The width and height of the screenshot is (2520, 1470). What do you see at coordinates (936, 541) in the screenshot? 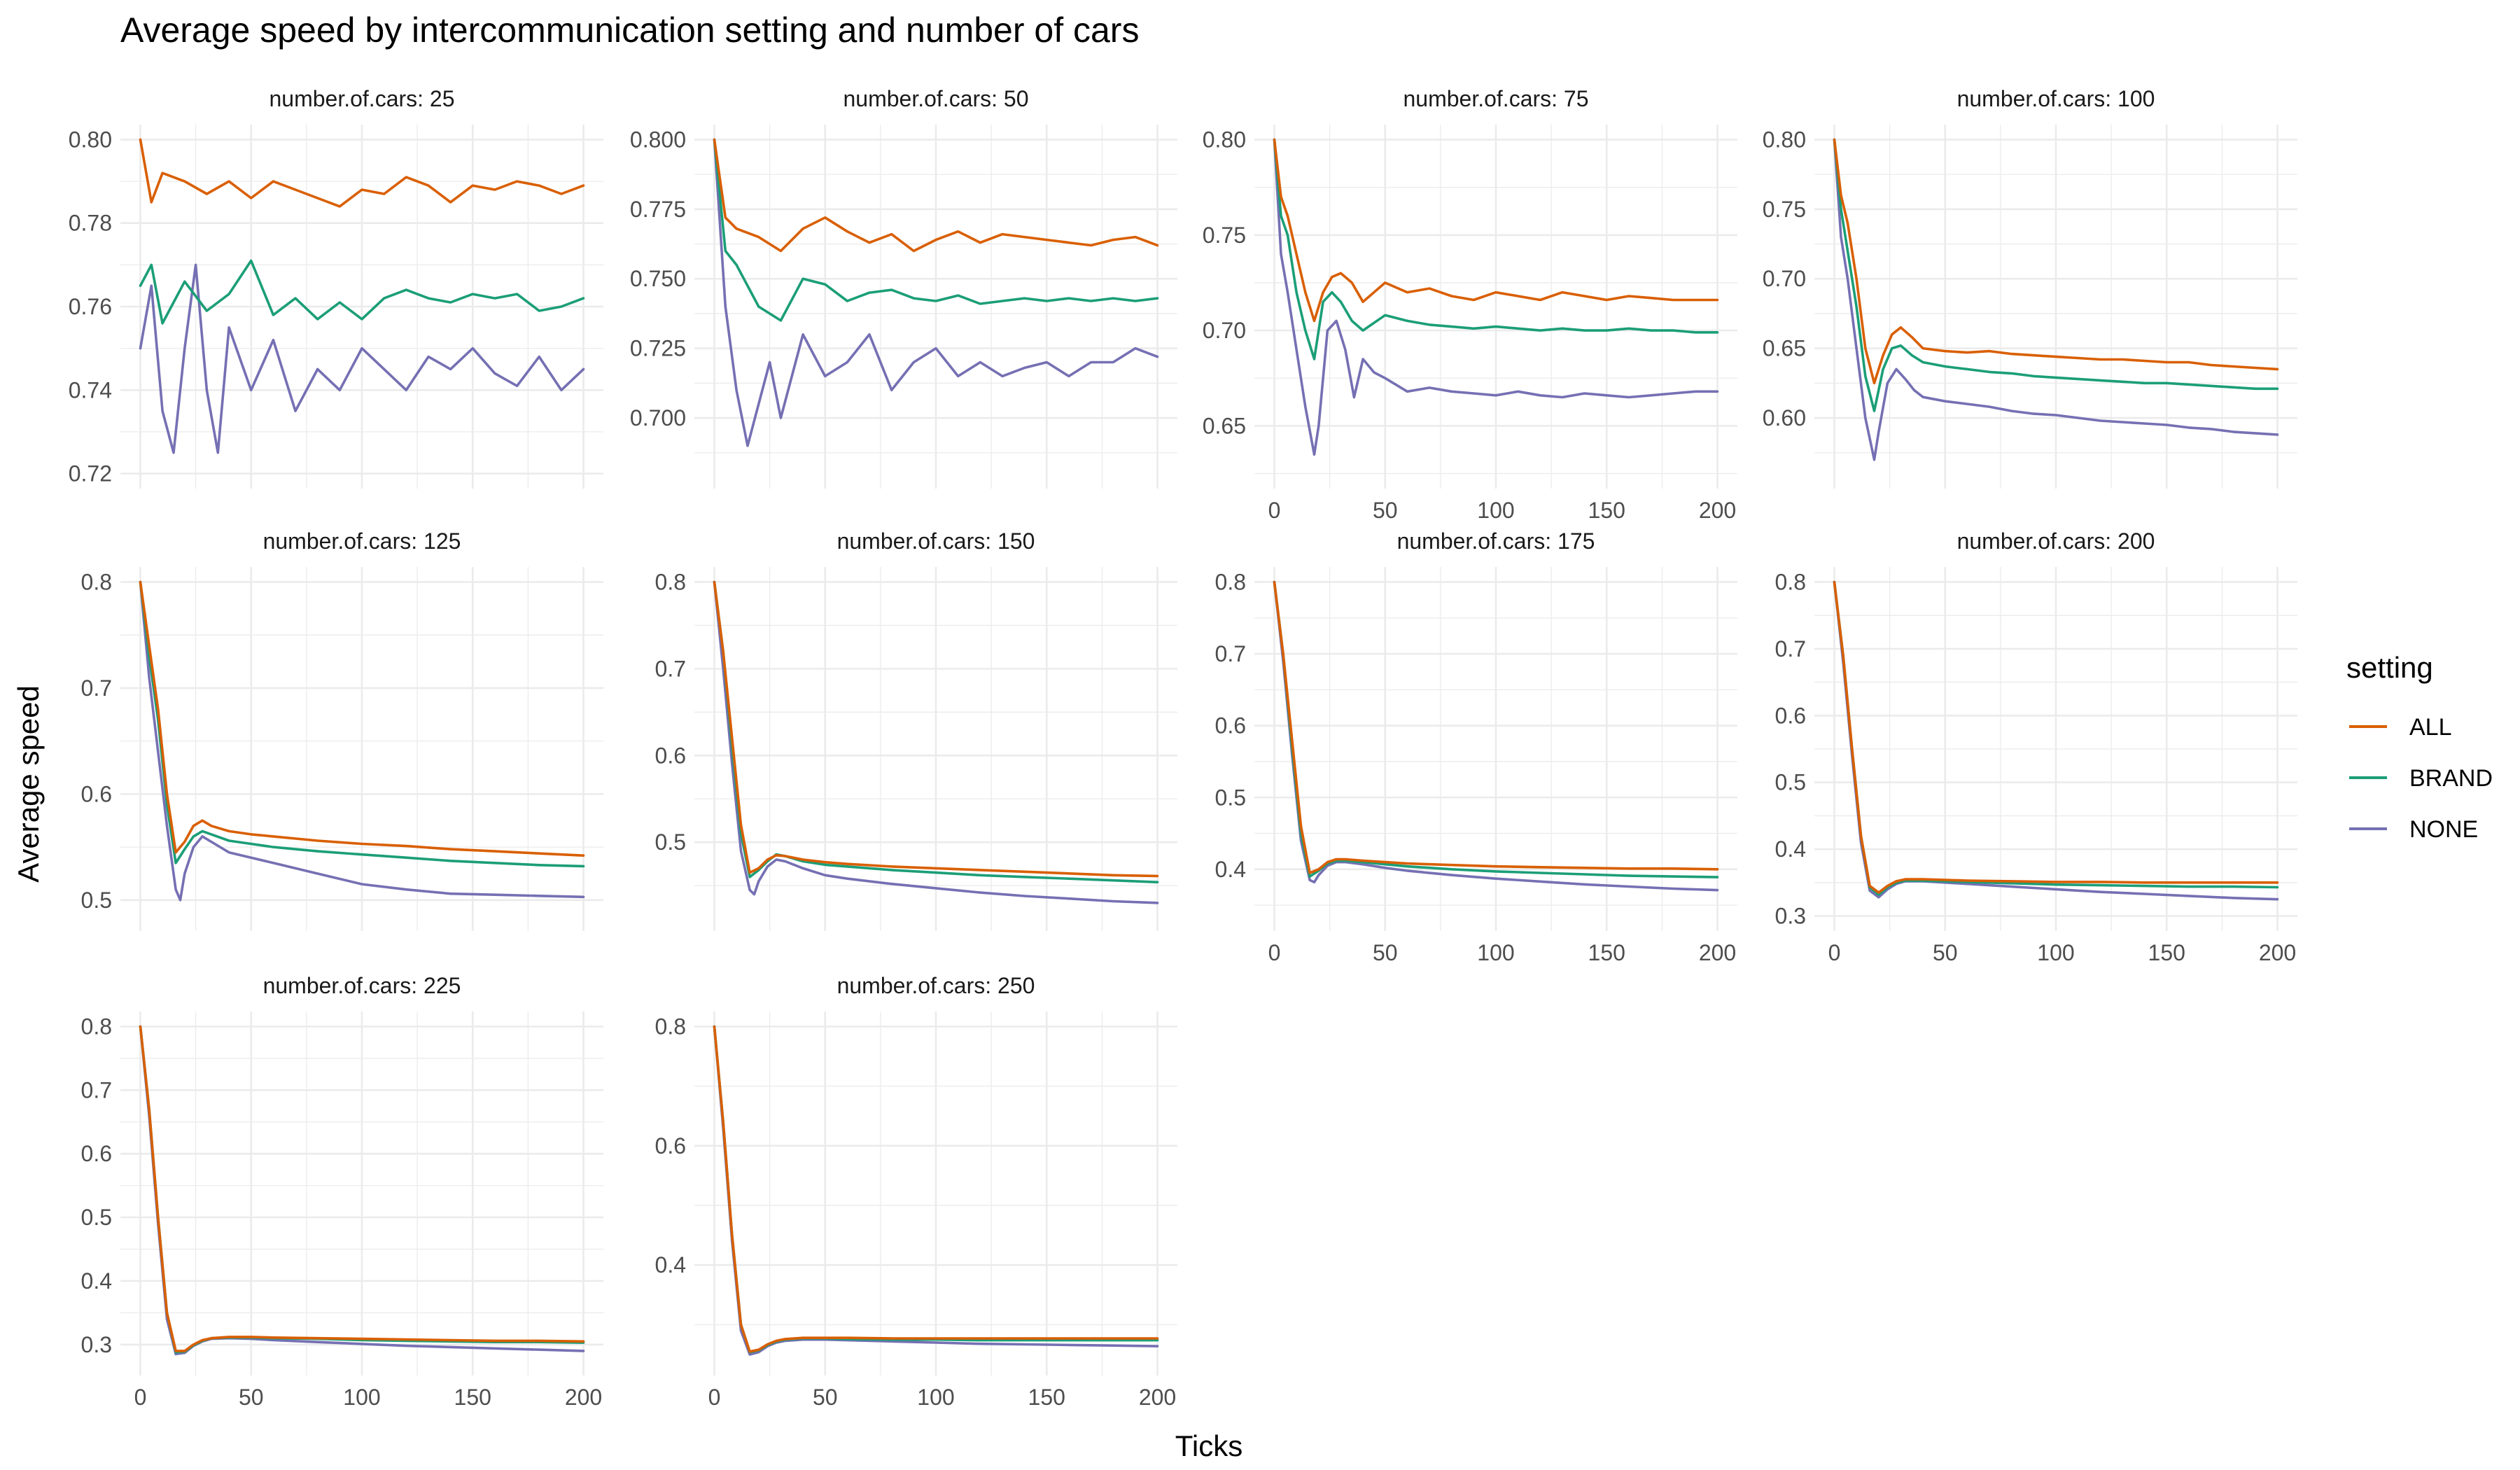
I see `facet-strip-label: number.of.cars: 150` at bounding box center [936, 541].